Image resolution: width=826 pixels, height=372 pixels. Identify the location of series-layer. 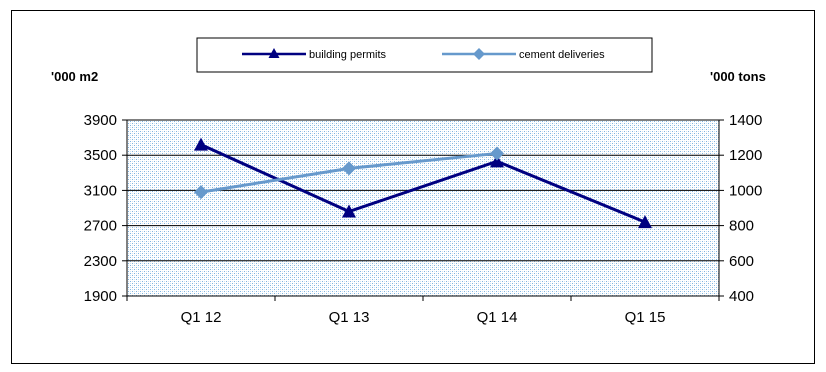
(423, 183).